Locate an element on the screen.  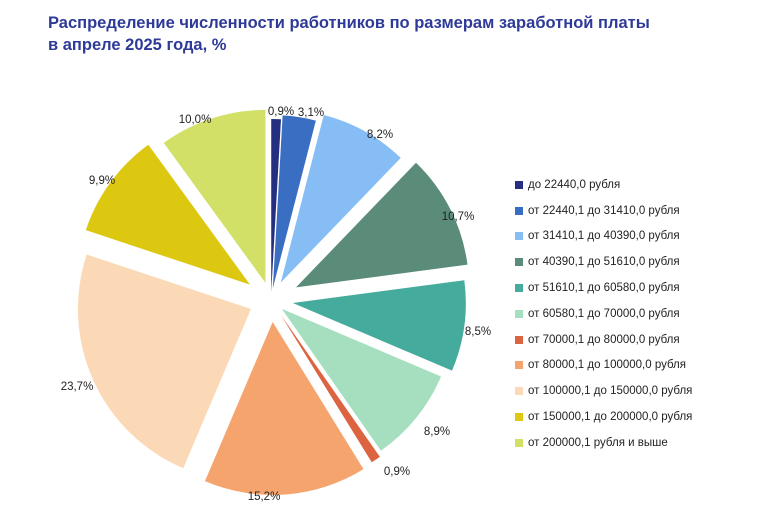
legend-label: от 31410,1 до 40390,0 рубля is located at coordinates (604, 236).